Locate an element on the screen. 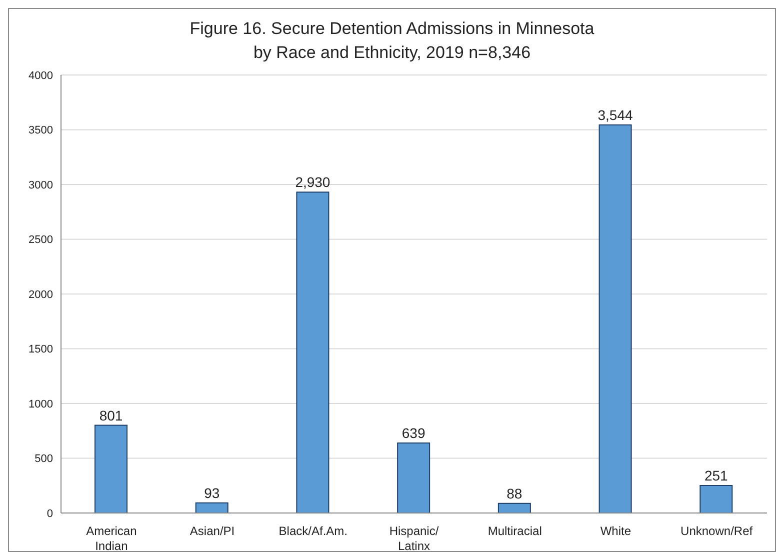 This screenshot has height=558, width=782. y-tick-label: 3000 is located at coordinates (40, 185).